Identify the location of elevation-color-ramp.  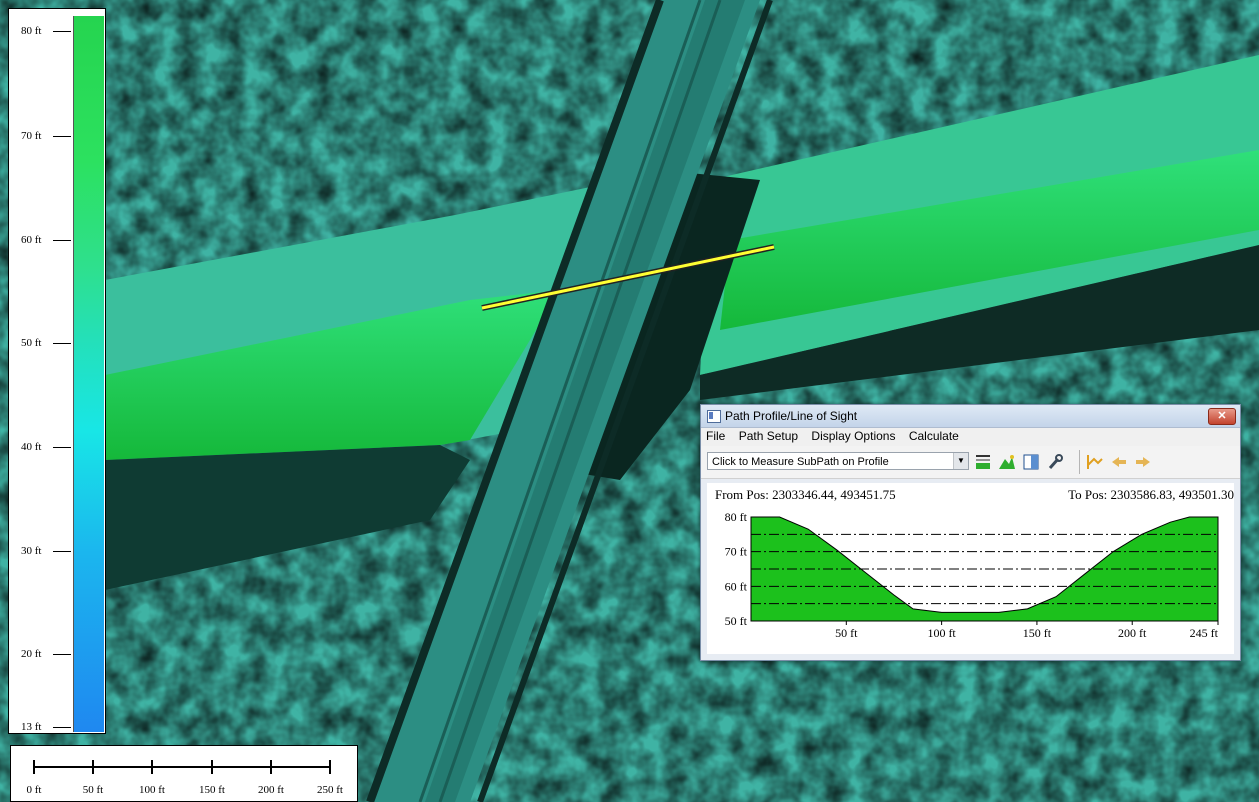
(88, 374).